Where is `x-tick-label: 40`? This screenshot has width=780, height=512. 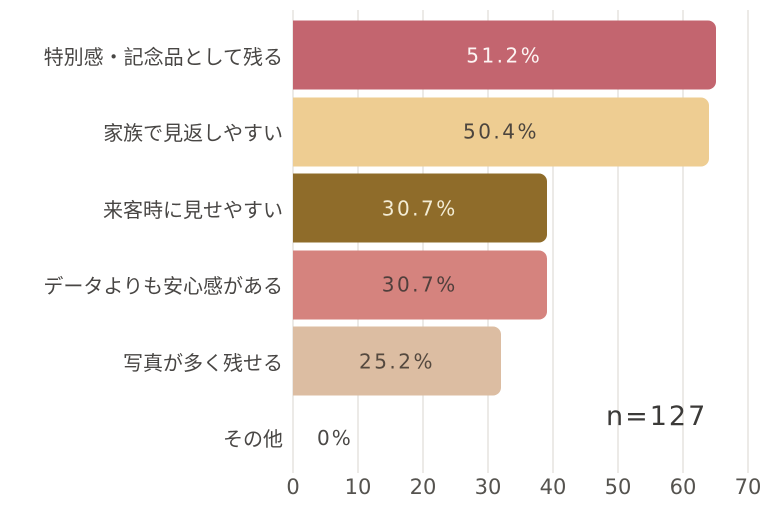
x-tick-label: 40 is located at coordinates (553, 487).